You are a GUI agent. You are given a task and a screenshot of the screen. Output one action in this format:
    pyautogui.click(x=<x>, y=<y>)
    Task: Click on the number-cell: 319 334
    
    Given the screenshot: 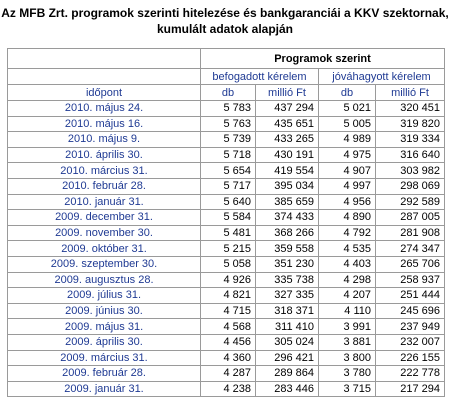 What is the action you would take?
    pyautogui.click(x=410, y=139)
    